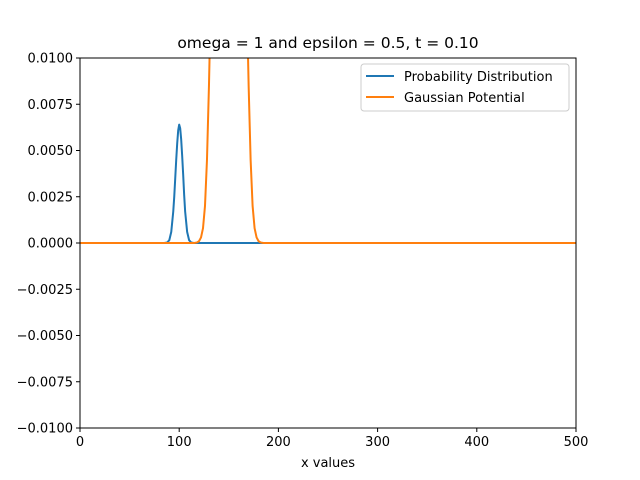 The height and width of the screenshot is (480, 640). What do you see at coordinates (576, 442) in the screenshot?
I see `x-tick-label: 500` at bounding box center [576, 442].